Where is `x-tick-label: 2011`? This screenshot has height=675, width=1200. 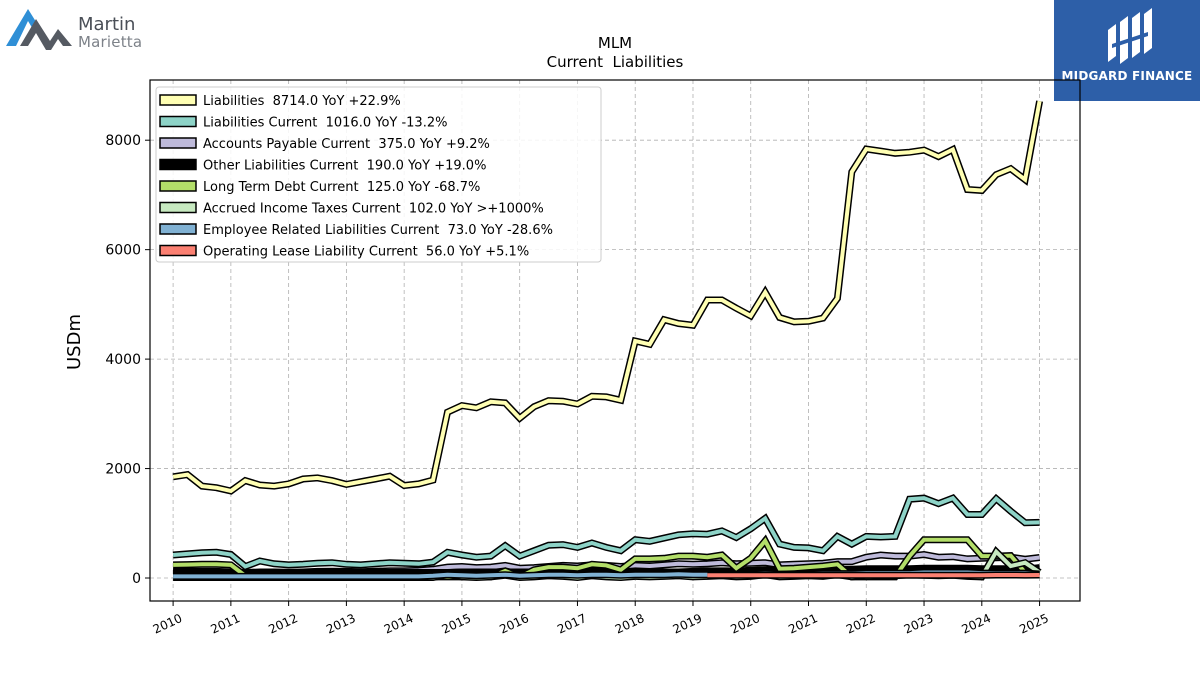 x-tick-label: 2011 is located at coordinates (226, 624).